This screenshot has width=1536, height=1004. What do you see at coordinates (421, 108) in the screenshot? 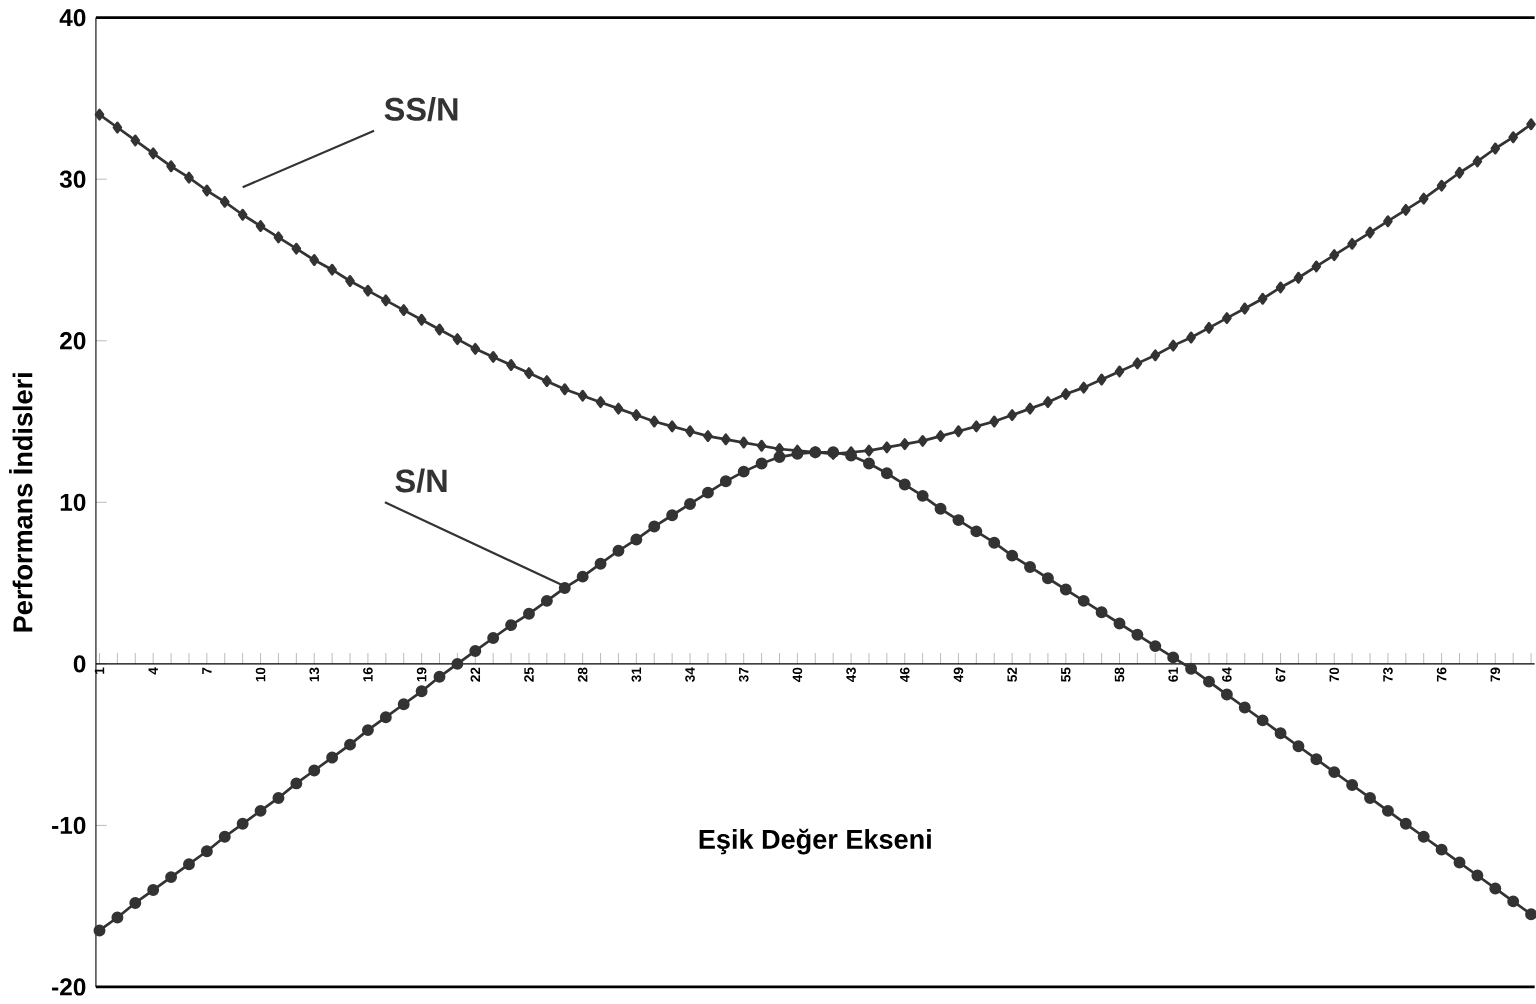
I see `text: SS/N` at bounding box center [421, 108].